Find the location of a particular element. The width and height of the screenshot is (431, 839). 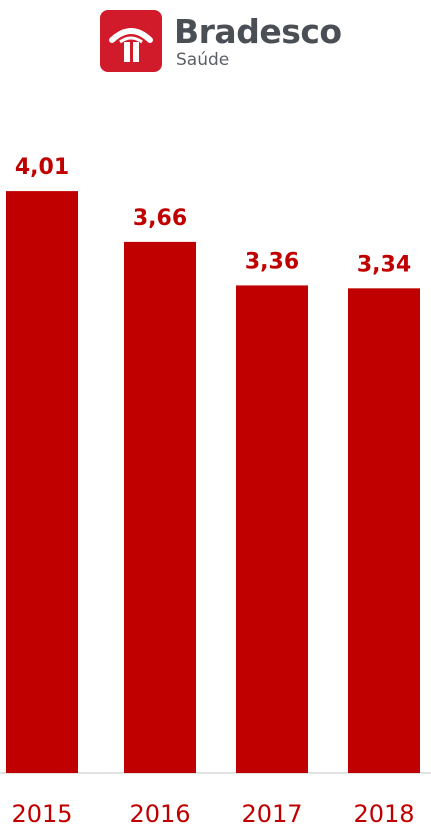

value-label-2015: 4,01 is located at coordinates (42, 167).